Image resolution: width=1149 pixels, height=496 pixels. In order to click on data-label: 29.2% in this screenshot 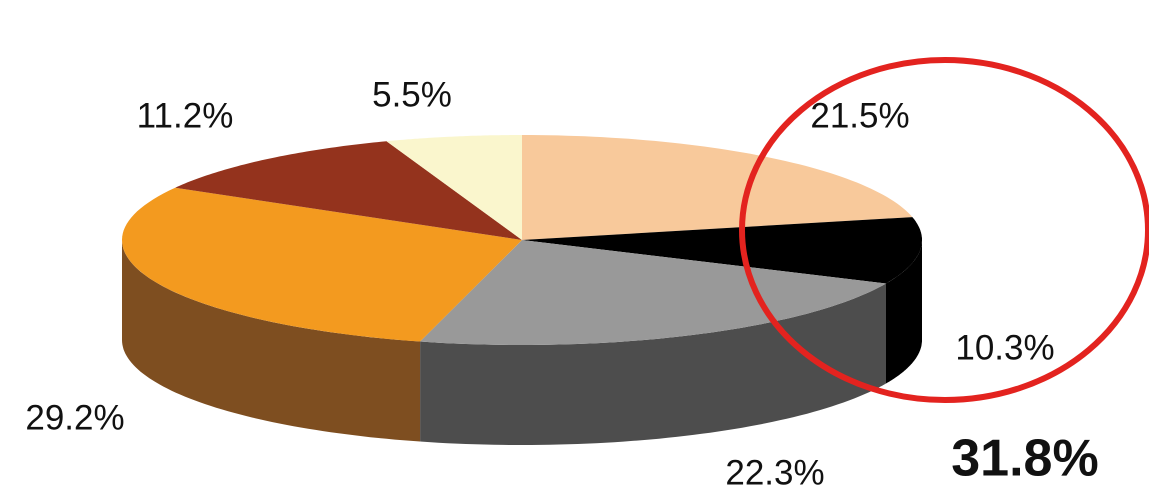, I will do `click(74, 417)`.